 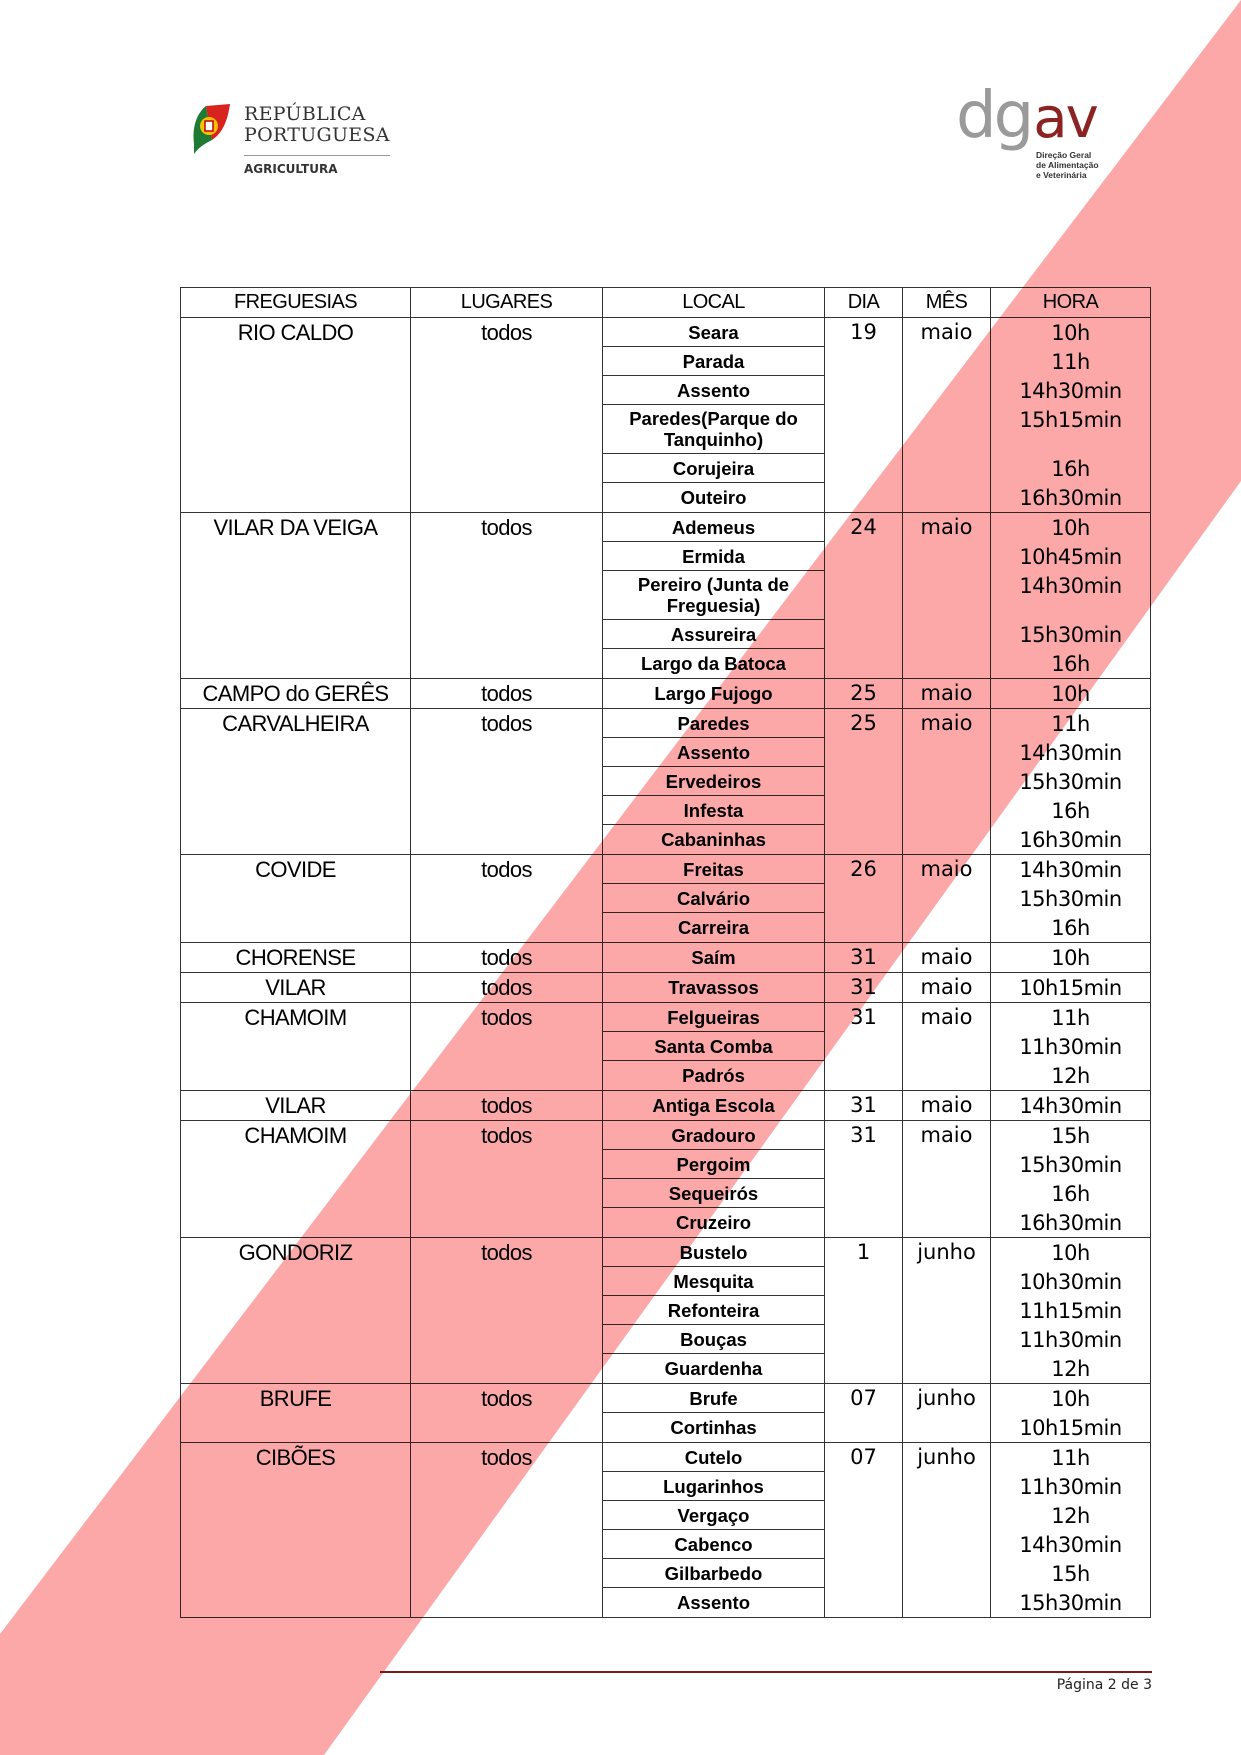 I want to click on local-name: Antiga Escola, so click(x=713, y=1105).